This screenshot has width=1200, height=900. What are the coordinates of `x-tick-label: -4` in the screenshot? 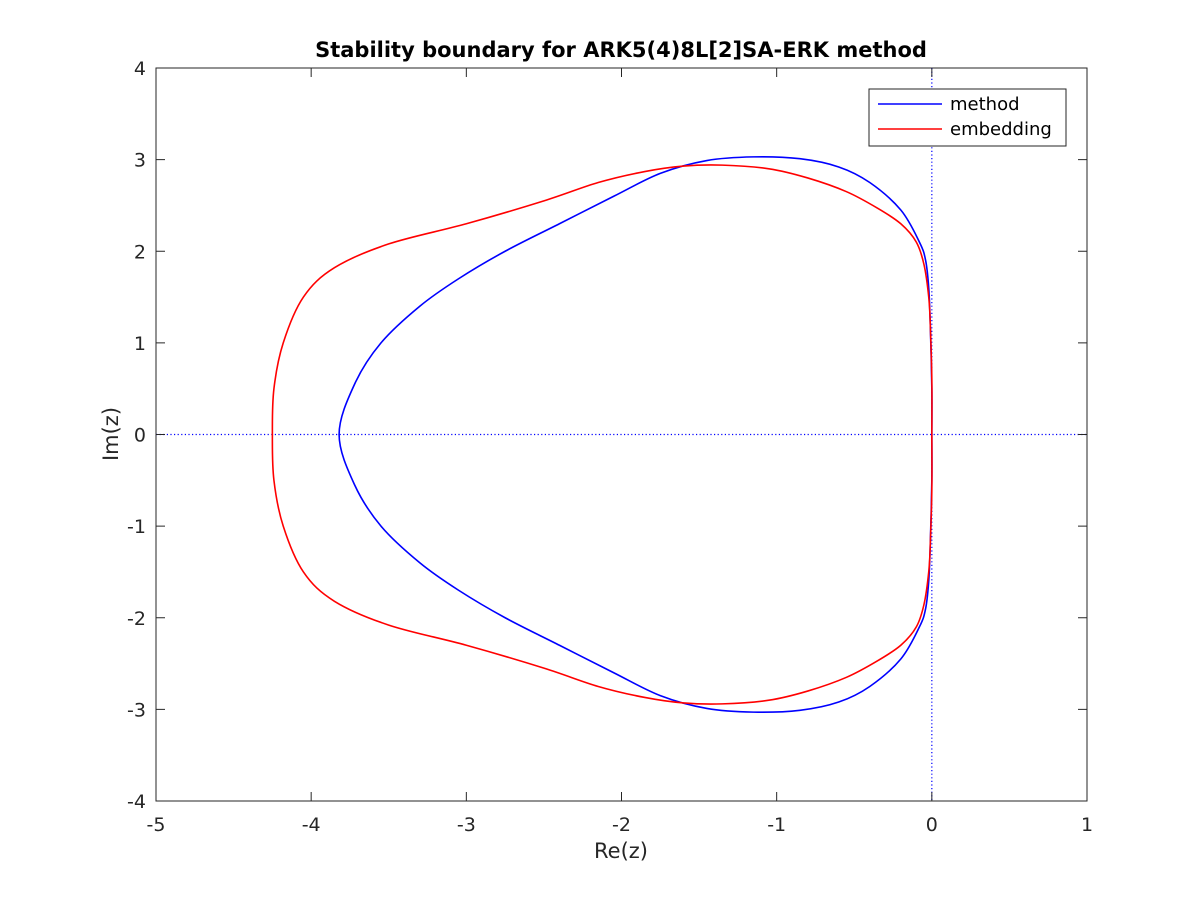 It's located at (311, 825).